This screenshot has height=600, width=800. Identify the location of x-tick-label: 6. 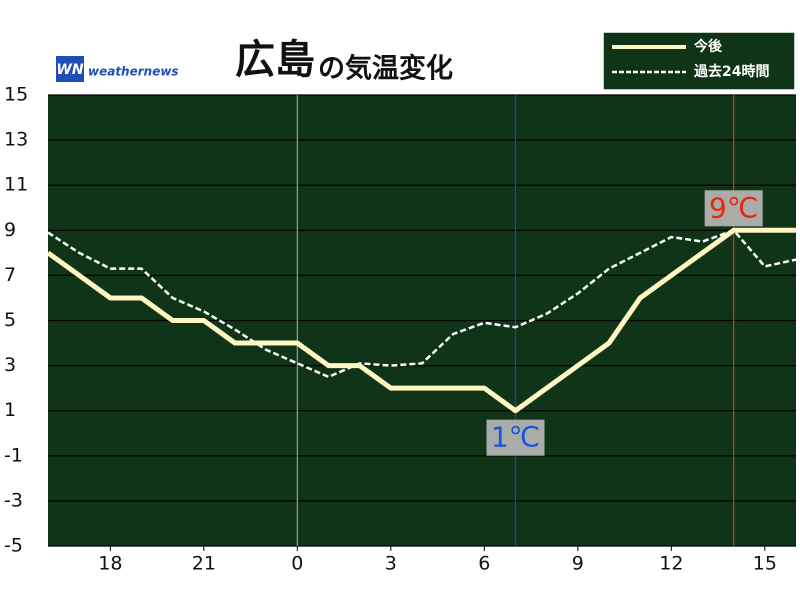
(484, 564).